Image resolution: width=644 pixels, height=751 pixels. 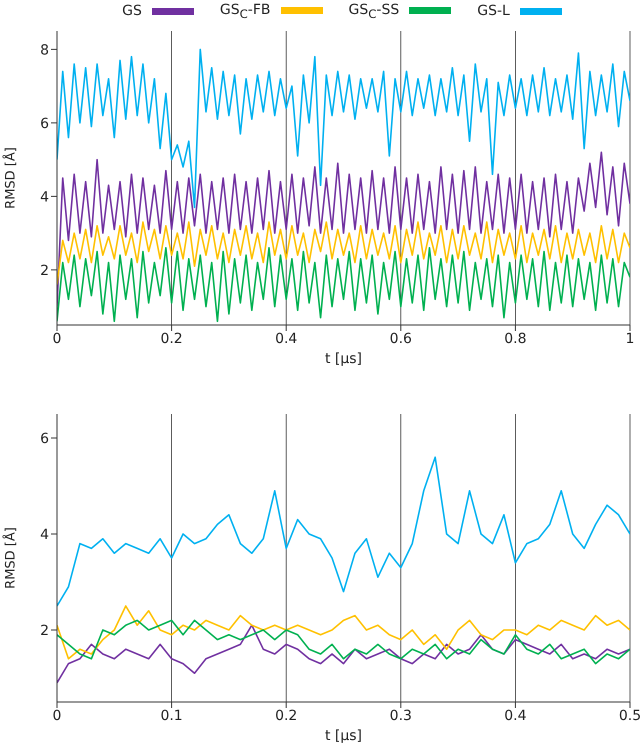 What do you see at coordinates (44, 50) in the screenshot?
I see `y-tick-label: 8` at bounding box center [44, 50].